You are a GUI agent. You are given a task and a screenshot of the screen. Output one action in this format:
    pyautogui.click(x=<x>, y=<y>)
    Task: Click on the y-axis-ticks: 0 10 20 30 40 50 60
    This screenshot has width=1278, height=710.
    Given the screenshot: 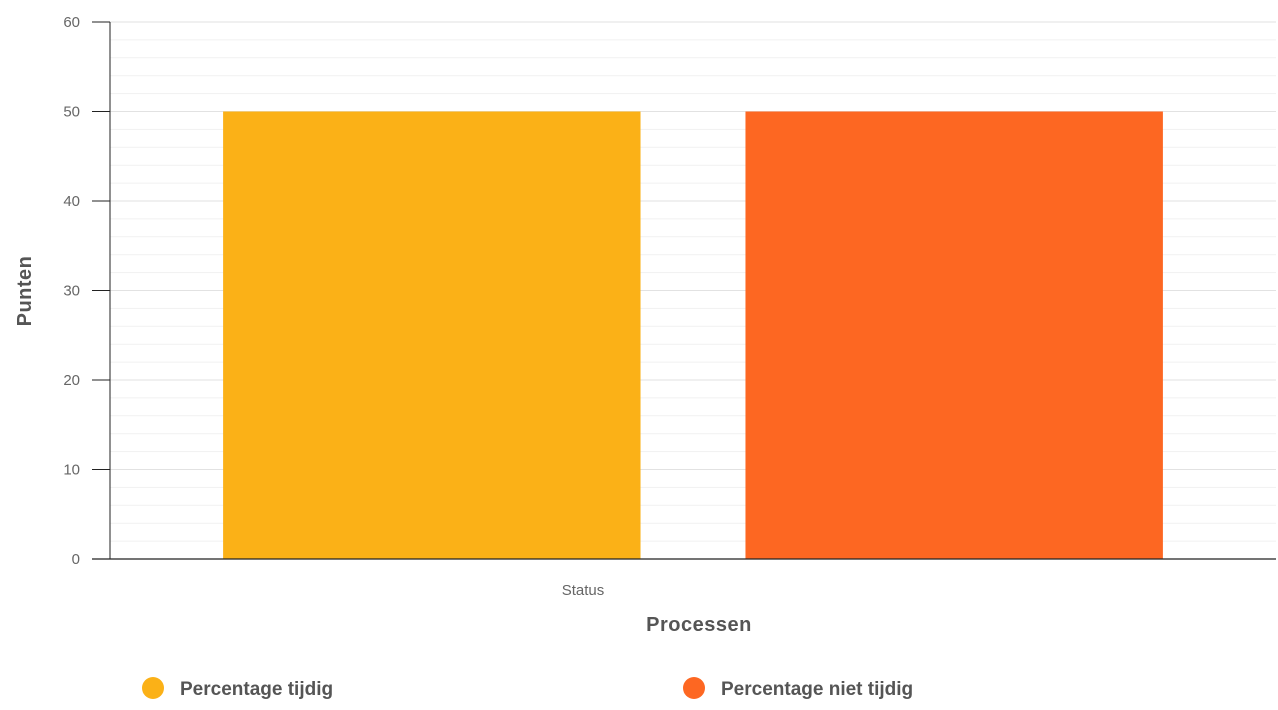 What is the action you would take?
    pyautogui.click(x=86, y=291)
    